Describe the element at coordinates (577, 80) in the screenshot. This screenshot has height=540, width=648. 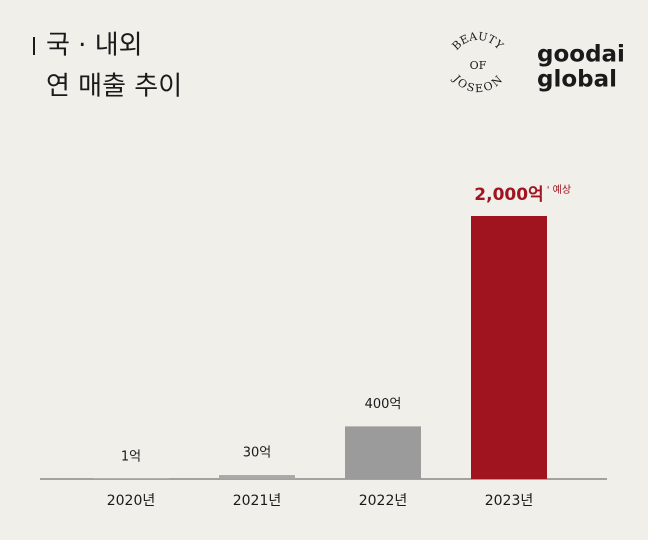
I see `company-logo: global` at that location.